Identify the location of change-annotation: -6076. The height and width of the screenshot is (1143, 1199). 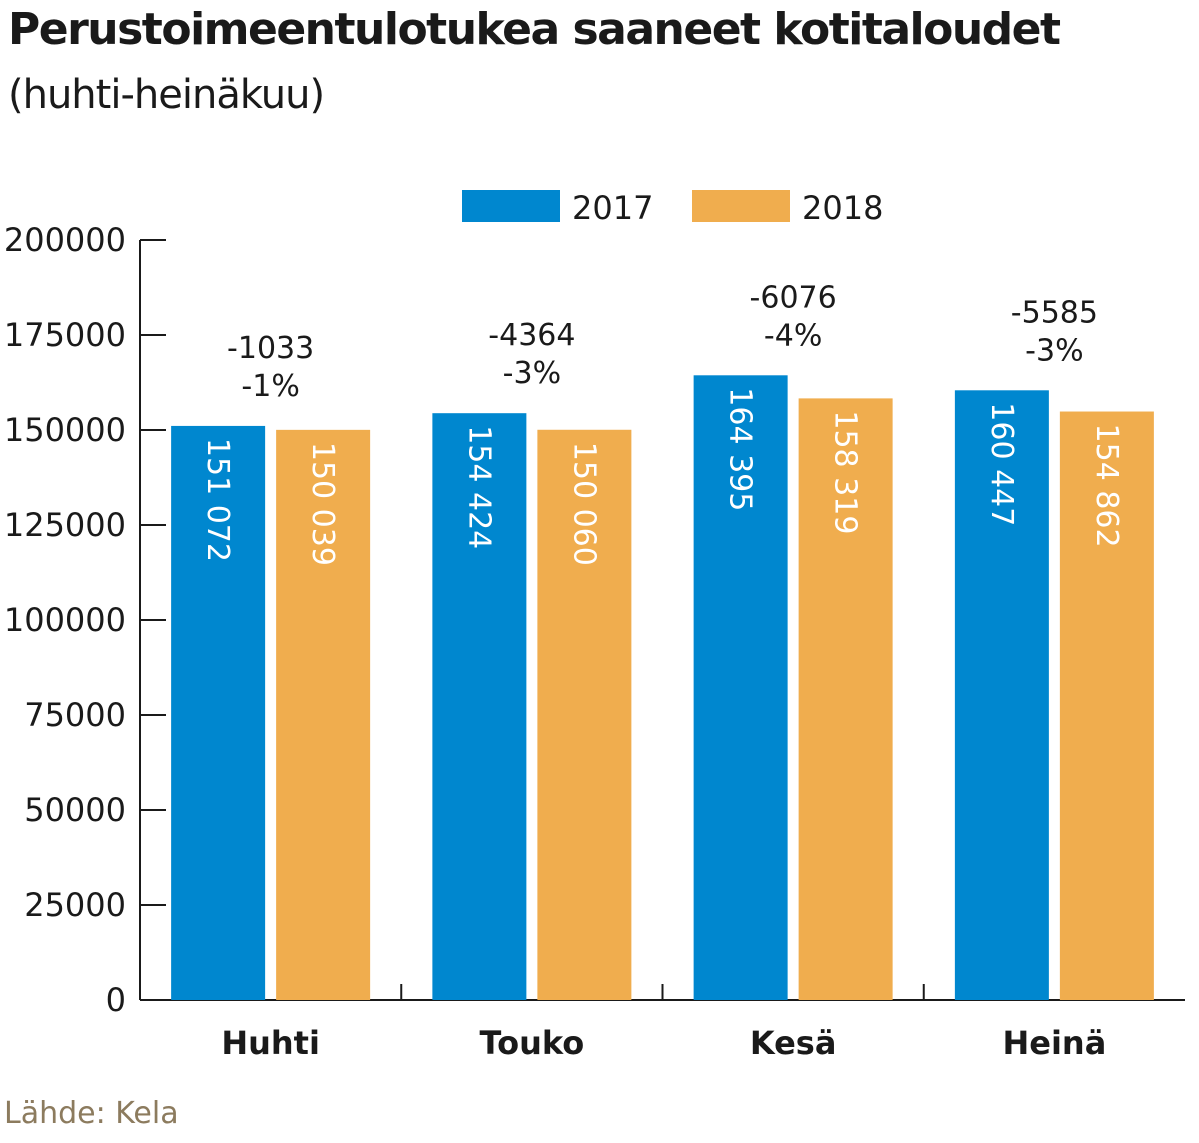
(793, 297).